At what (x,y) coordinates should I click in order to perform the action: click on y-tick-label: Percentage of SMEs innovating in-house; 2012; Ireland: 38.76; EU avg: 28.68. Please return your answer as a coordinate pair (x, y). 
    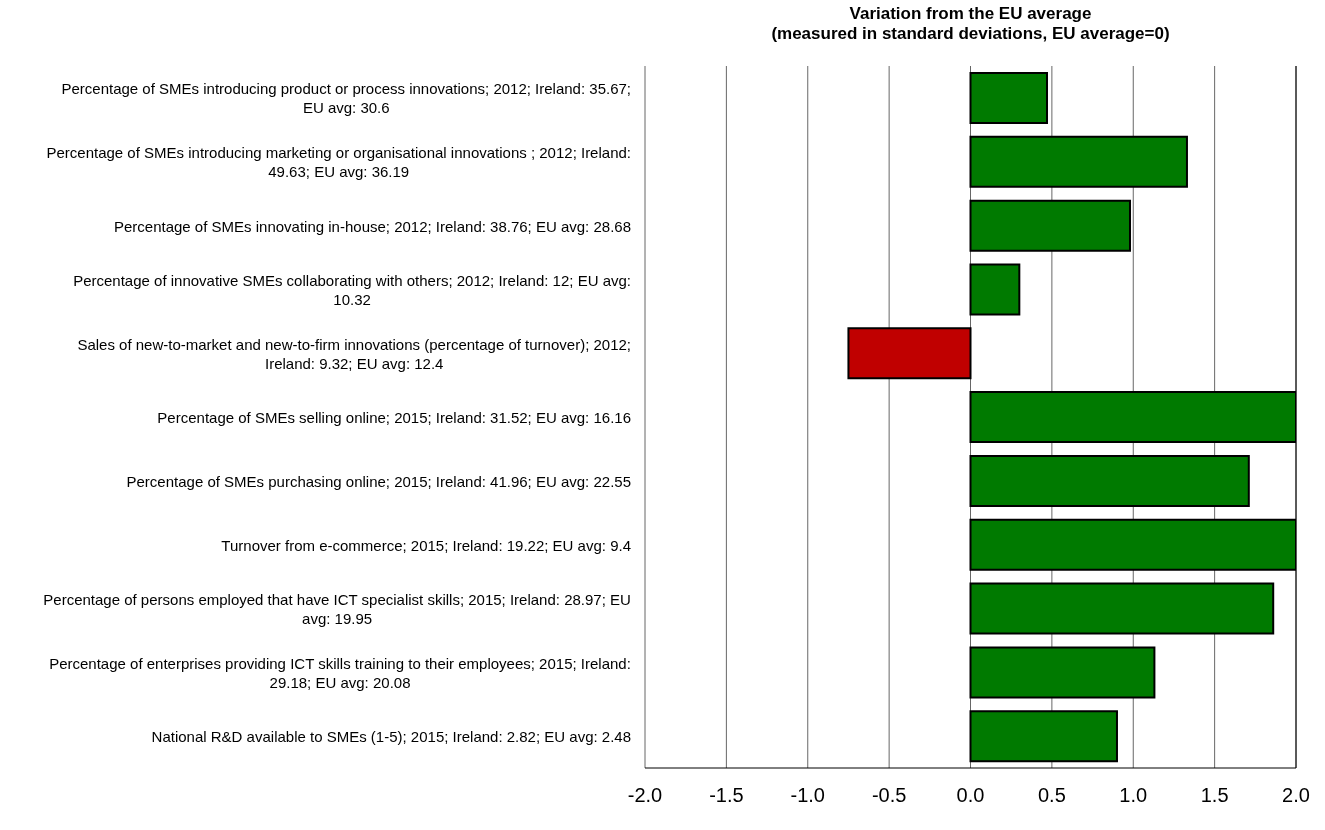
    Looking at the image, I should click on (372, 226).